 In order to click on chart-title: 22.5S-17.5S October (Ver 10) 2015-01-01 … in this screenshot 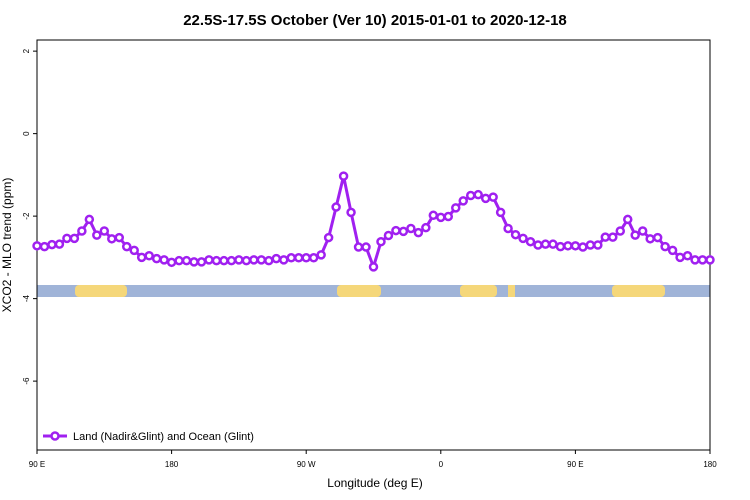, I will do `click(375, 20)`.